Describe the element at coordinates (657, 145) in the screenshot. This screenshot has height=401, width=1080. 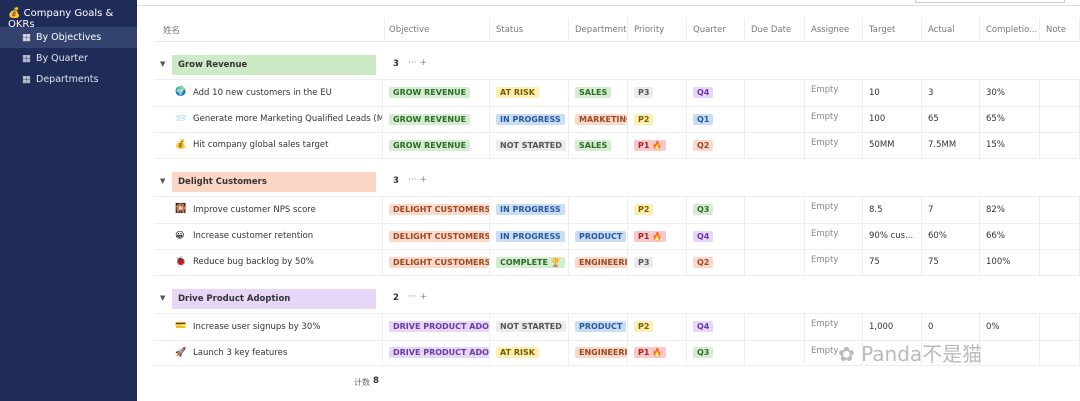
I see `cell: P1 🔥` at that location.